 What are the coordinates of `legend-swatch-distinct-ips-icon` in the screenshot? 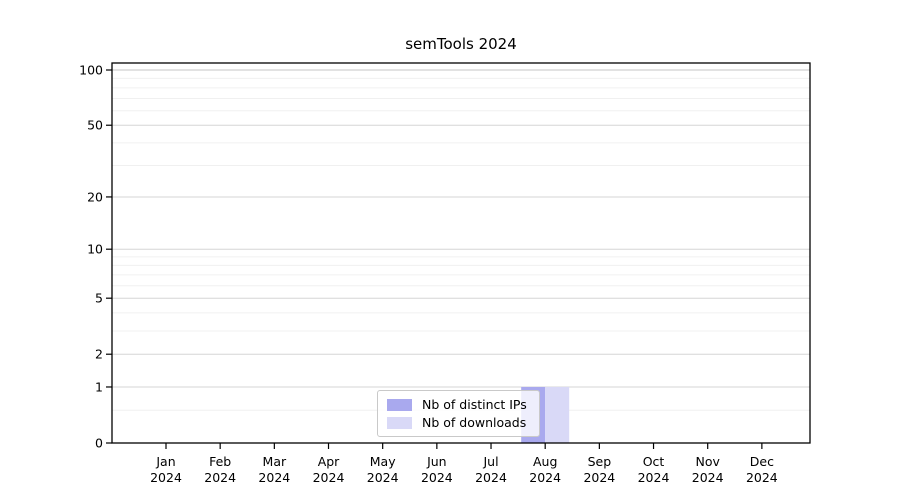 It's located at (399, 405).